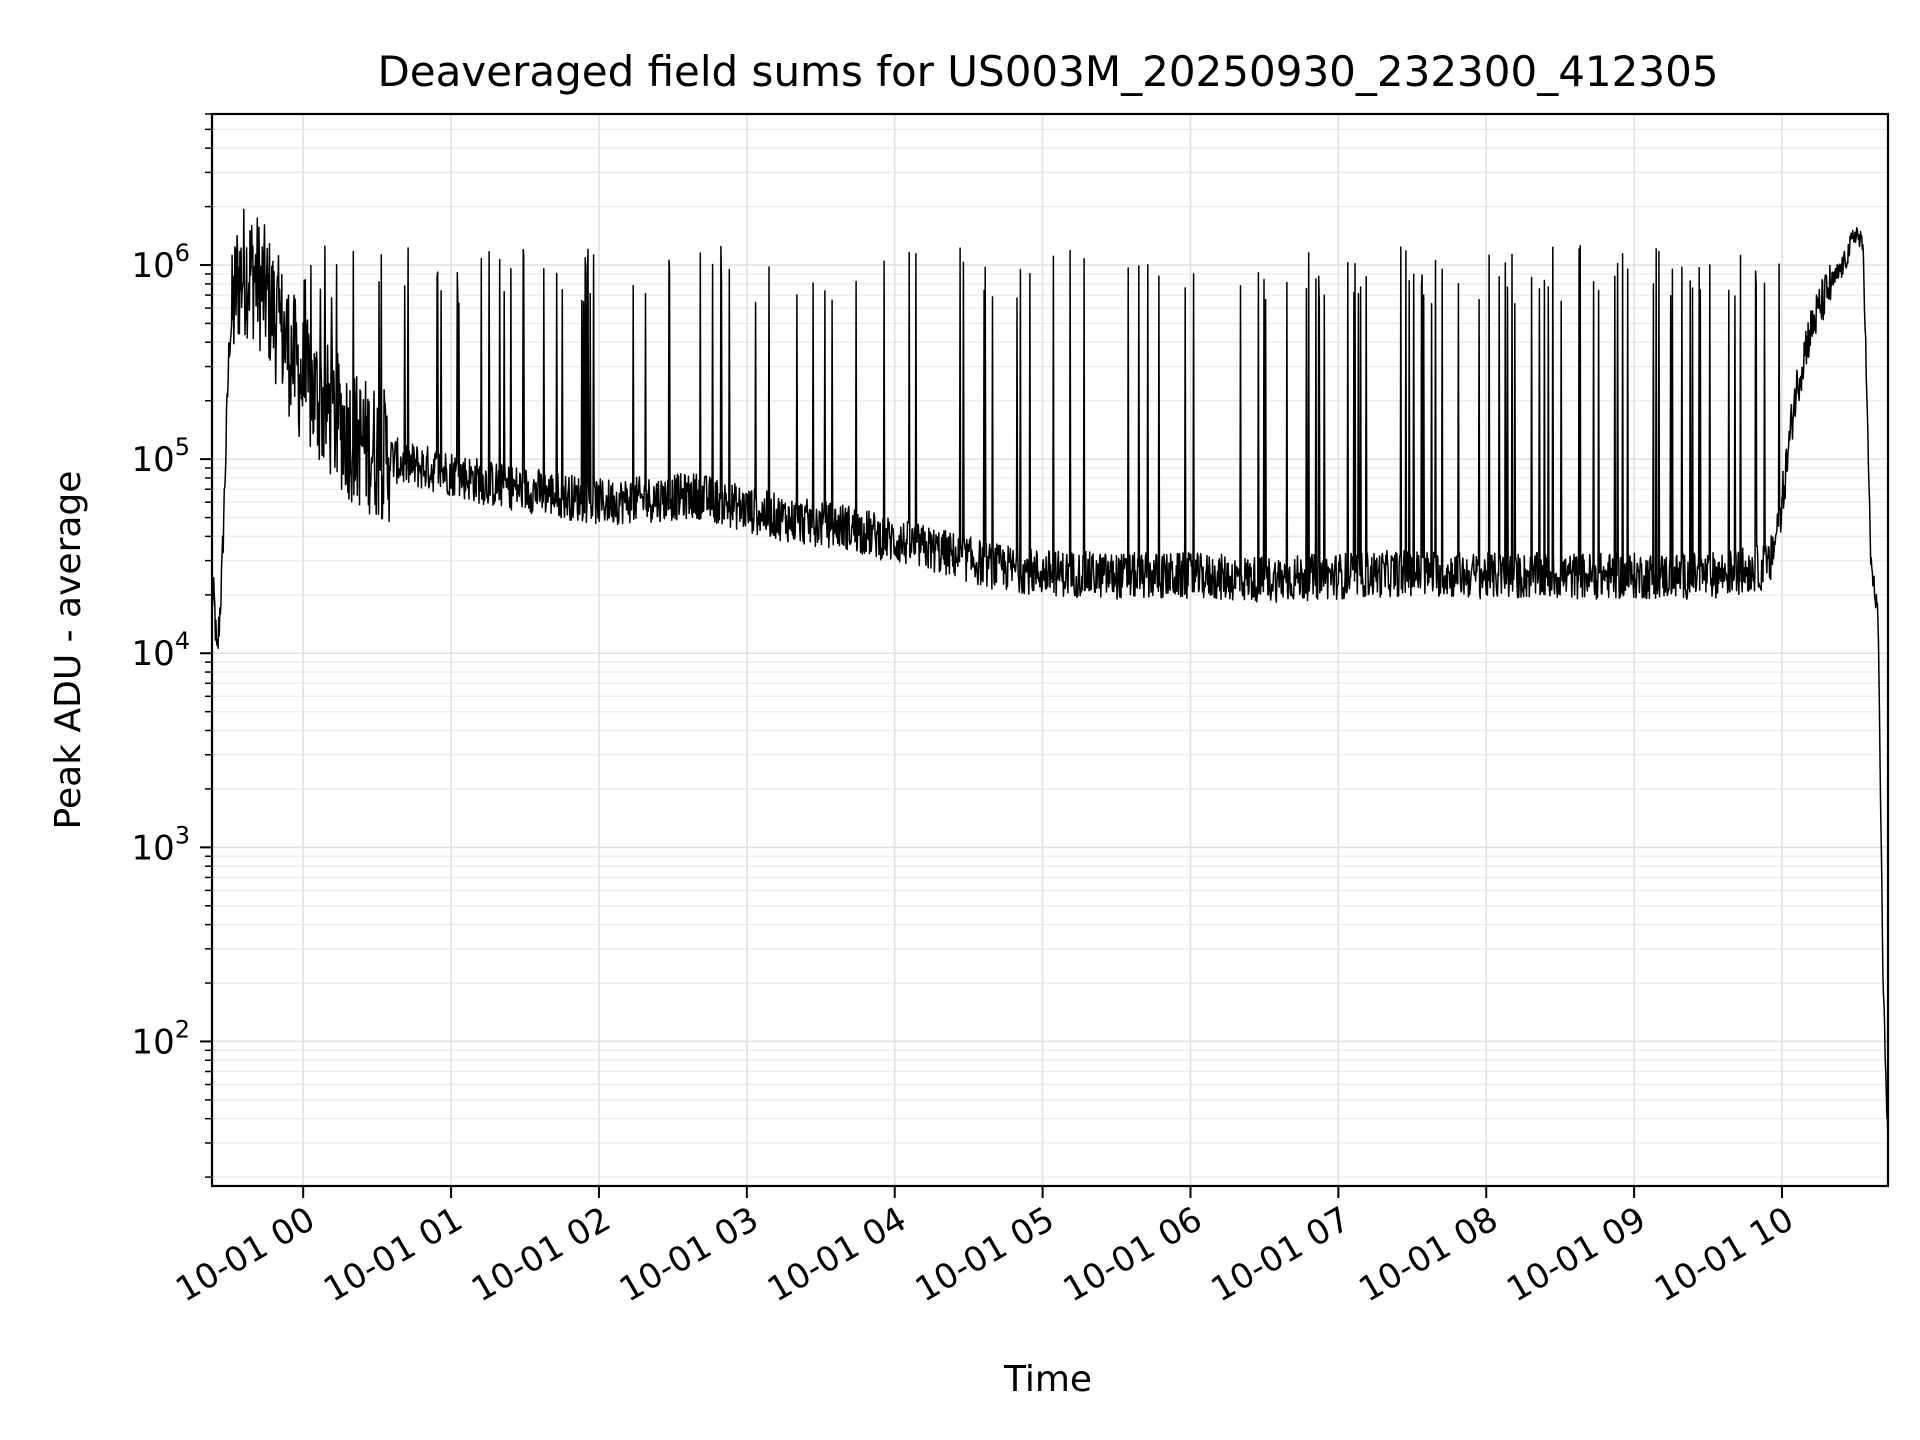 This screenshot has height=1440, width=1920. Describe the element at coordinates (1724, 1254) in the screenshot. I see `x-tick-label: 10-01 10` at that location.